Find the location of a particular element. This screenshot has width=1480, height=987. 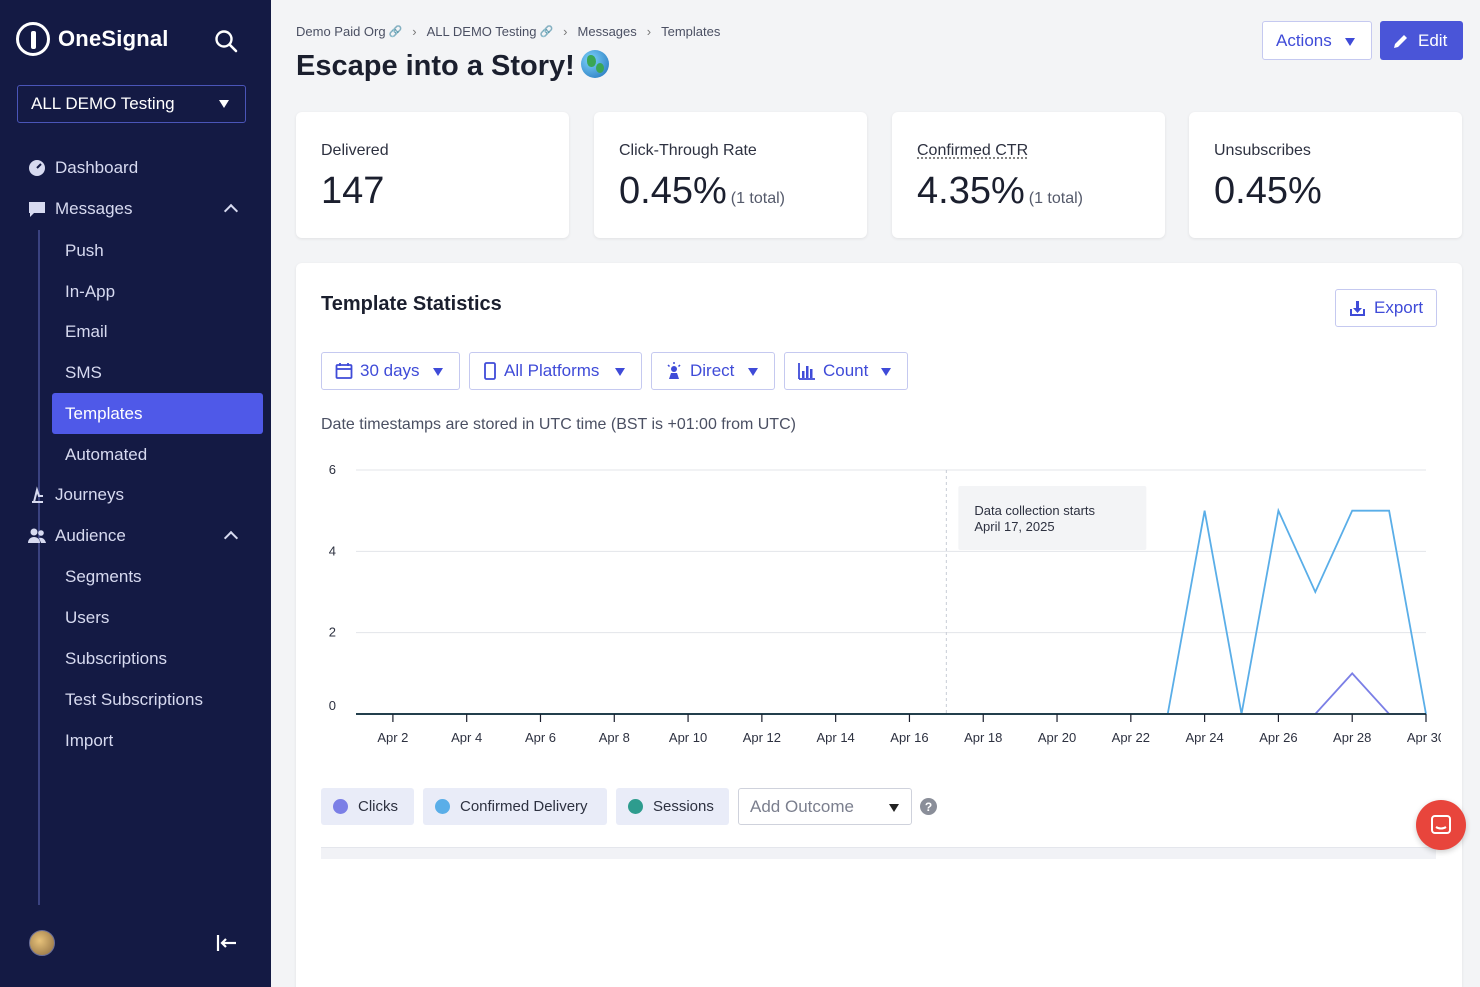

actions-button: Actions is located at coordinates (1317, 40).